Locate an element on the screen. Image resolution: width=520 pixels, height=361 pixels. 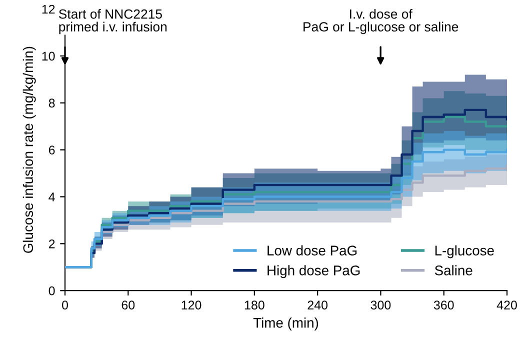
y-tick-label: 0 is located at coordinates (51, 291).